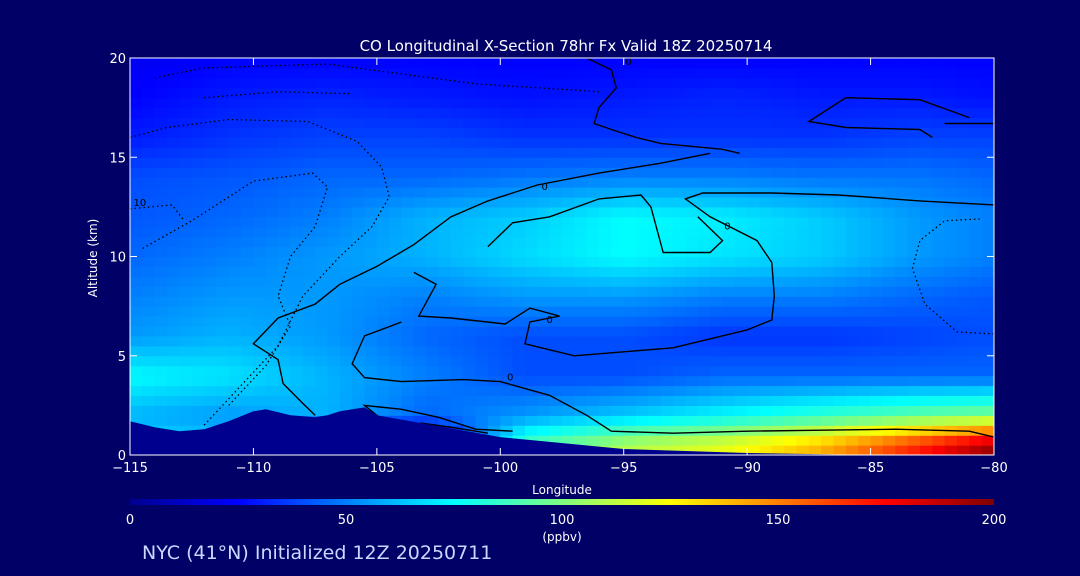  Describe the element at coordinates (727, 227) in the screenshot. I see `contour-label: 0` at that location.